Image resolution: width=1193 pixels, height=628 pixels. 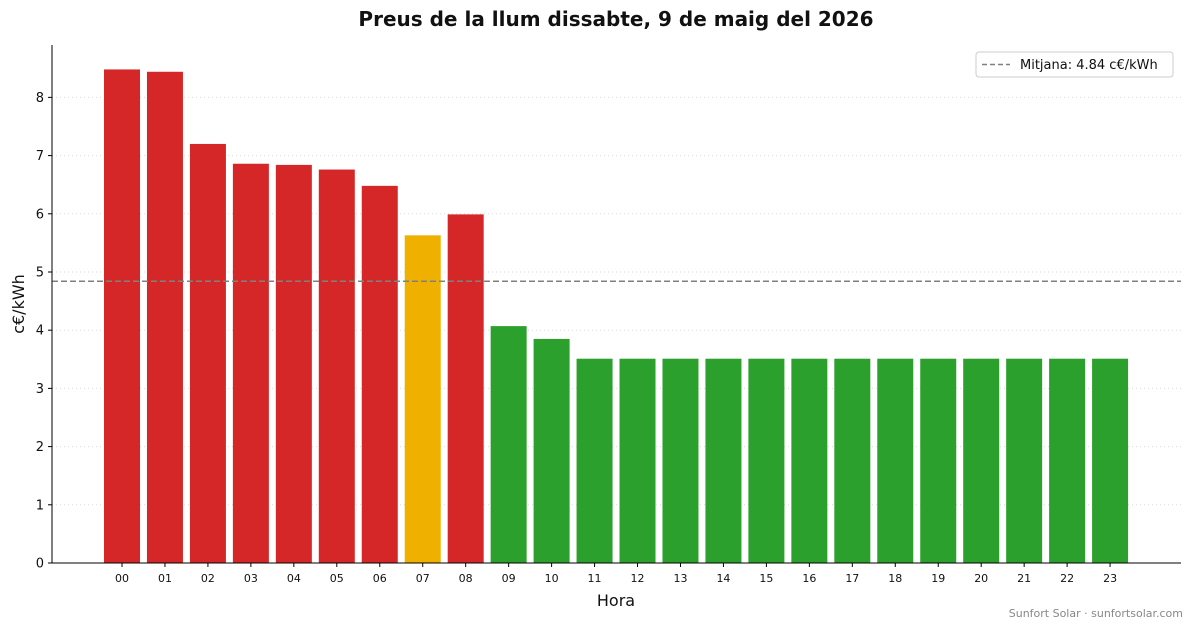 What do you see at coordinates (40, 98) in the screenshot?
I see `y-tick-label: 8` at bounding box center [40, 98].